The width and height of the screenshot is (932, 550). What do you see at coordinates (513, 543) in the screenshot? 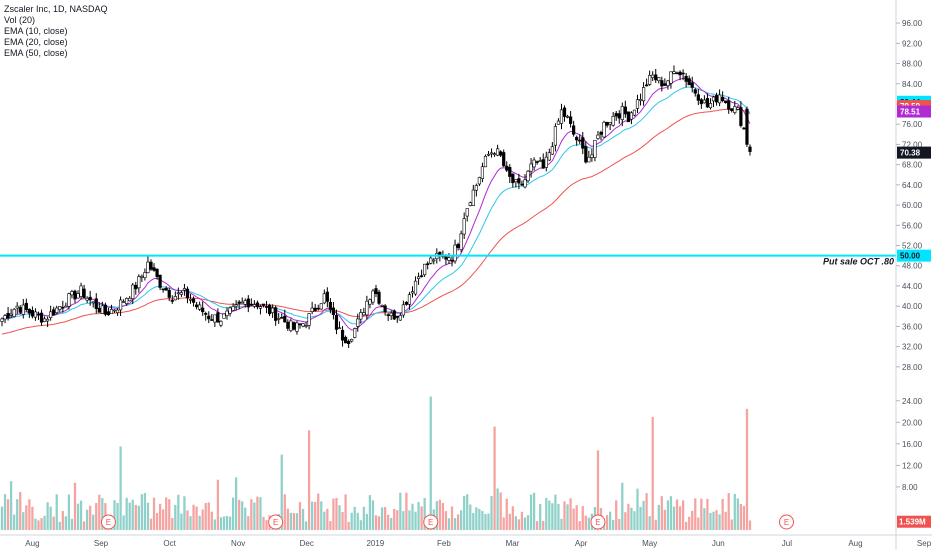
I see `time-tick-label: Mar` at bounding box center [513, 543].